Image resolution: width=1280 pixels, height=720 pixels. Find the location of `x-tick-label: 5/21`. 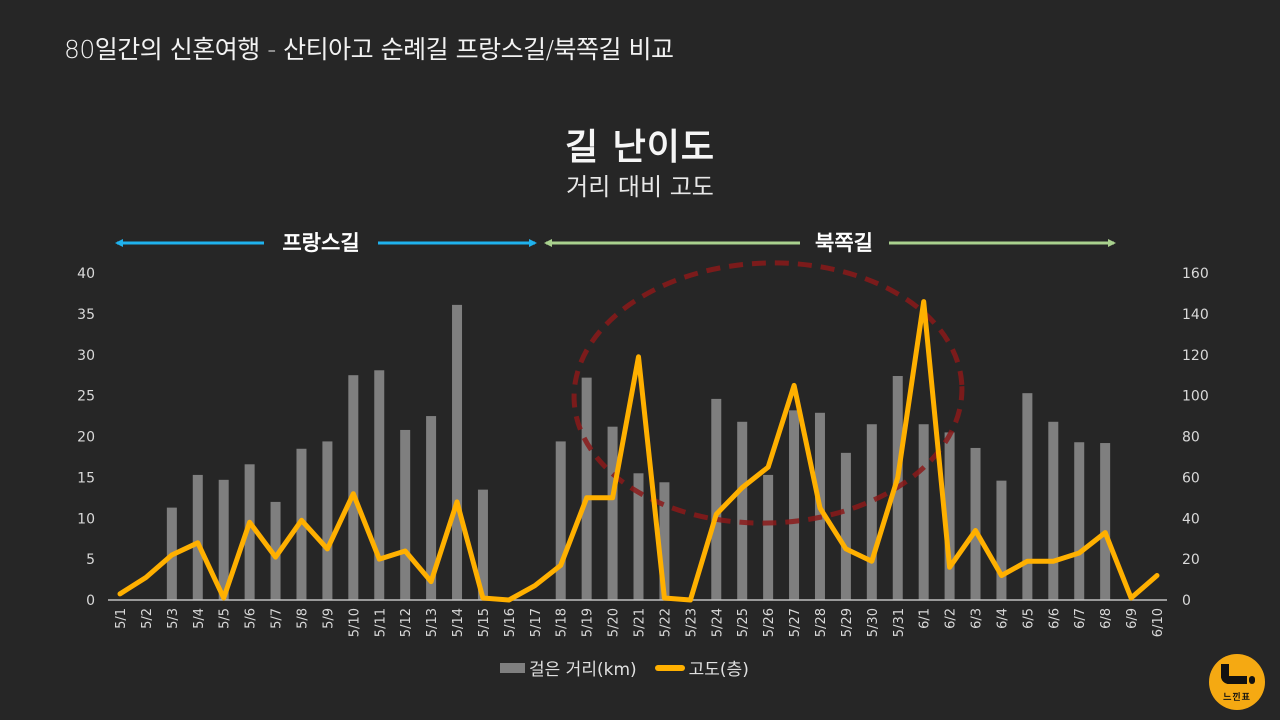

x-tick-label: 5/21 is located at coordinates (640, 622).